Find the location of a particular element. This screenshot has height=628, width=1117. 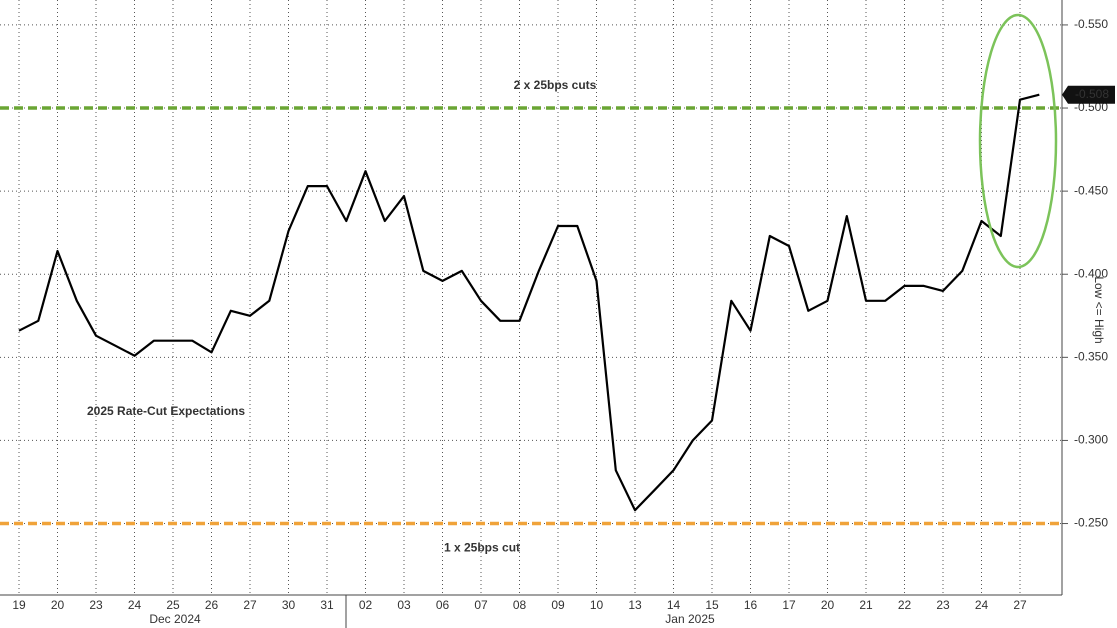

current-value-tag is located at coordinates (1088, 94).